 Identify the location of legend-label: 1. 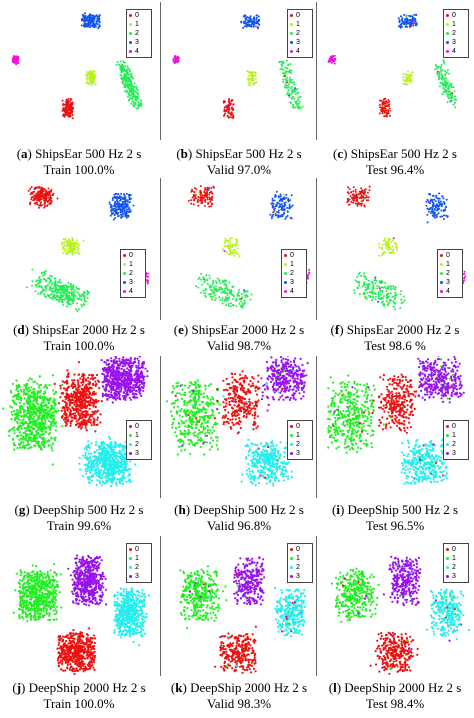
(454, 24).